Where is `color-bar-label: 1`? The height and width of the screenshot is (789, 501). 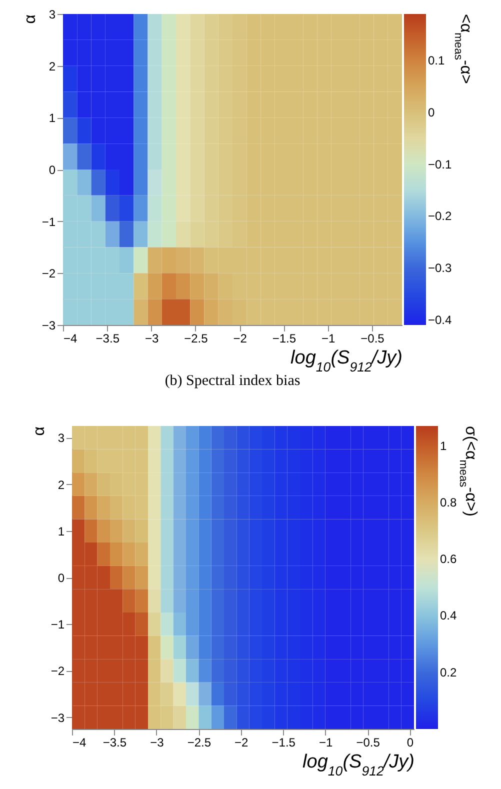
color-bar-label: 1 is located at coordinates (443, 445).